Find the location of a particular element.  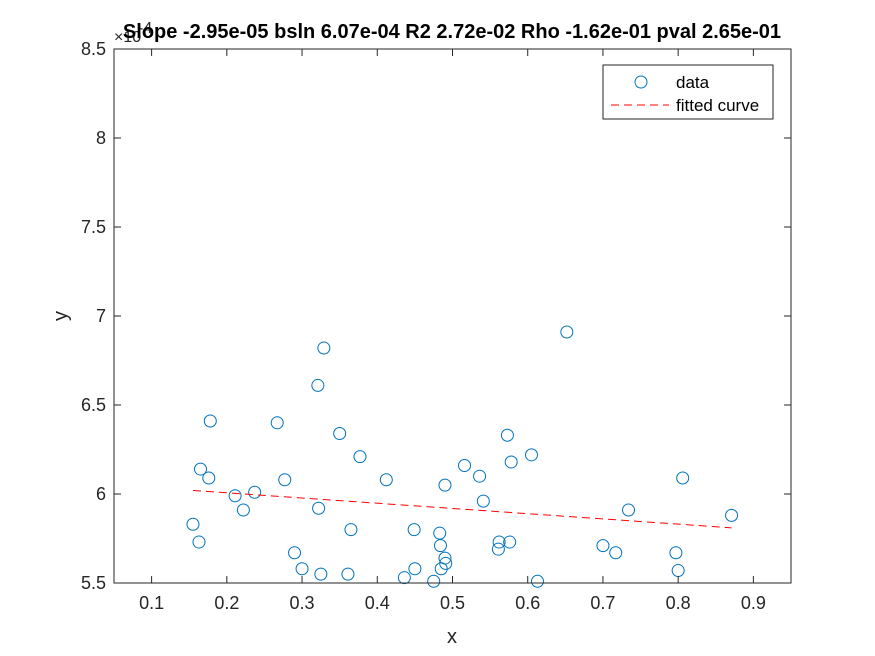

x-tick-label: 0.1 is located at coordinates (151, 603).